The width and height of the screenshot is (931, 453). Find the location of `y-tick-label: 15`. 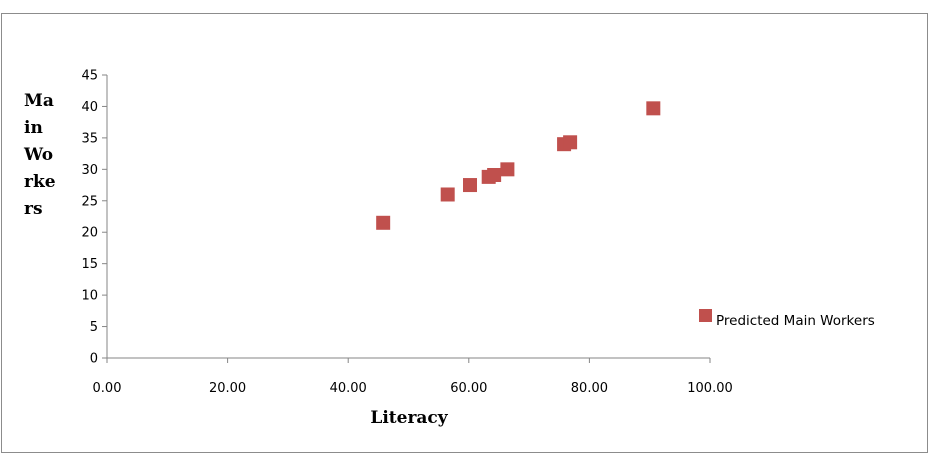

y-tick-label: 15 is located at coordinates (89, 264).